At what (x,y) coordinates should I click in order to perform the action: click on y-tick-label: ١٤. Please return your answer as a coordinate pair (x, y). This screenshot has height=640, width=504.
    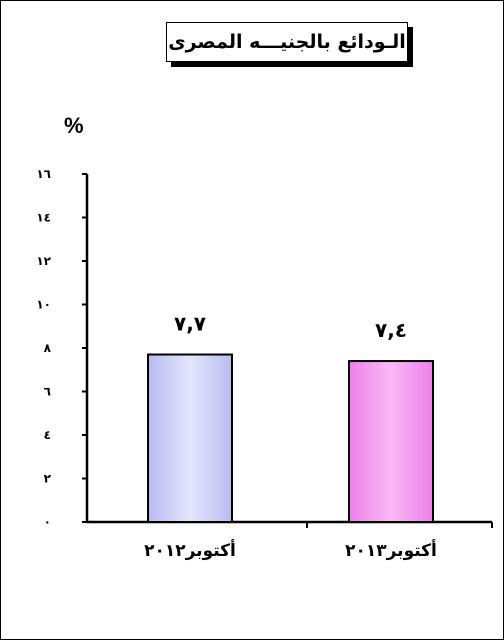
    Looking at the image, I should click on (43, 218).